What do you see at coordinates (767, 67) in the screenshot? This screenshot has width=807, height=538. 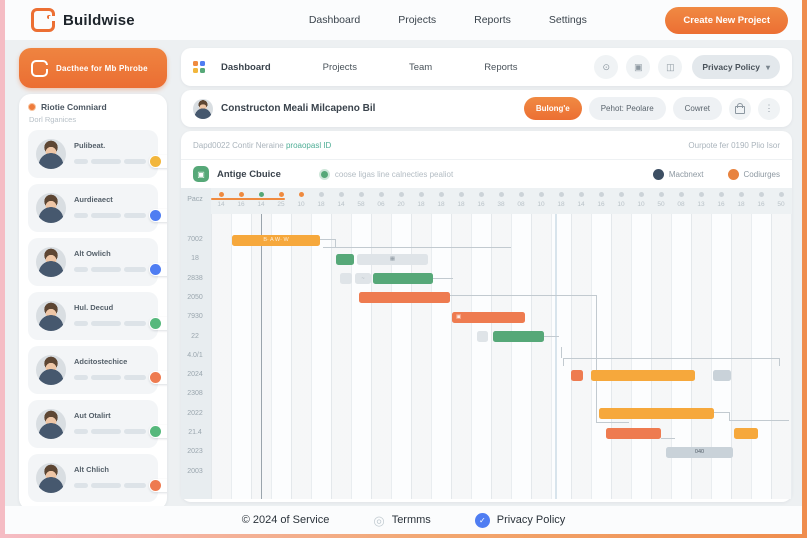 I see `chevron-down-icon: ▾` at bounding box center [767, 67].